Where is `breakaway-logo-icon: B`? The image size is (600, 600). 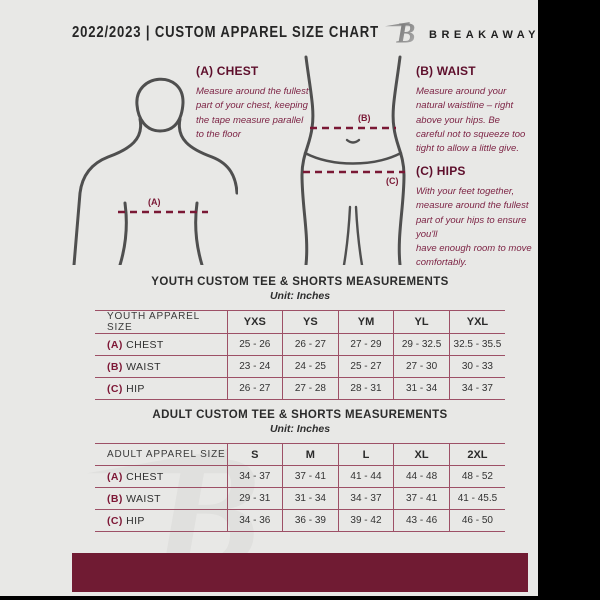
breakaway-logo-icon: B is located at coordinates (399, 33).